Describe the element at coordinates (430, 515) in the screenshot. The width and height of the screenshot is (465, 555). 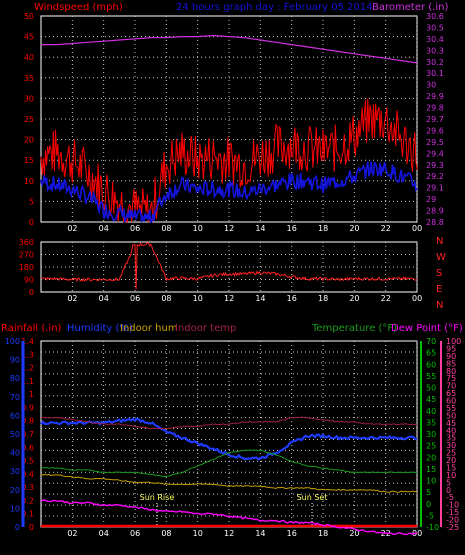
I see `y-tick-temperature: -5` at that location.